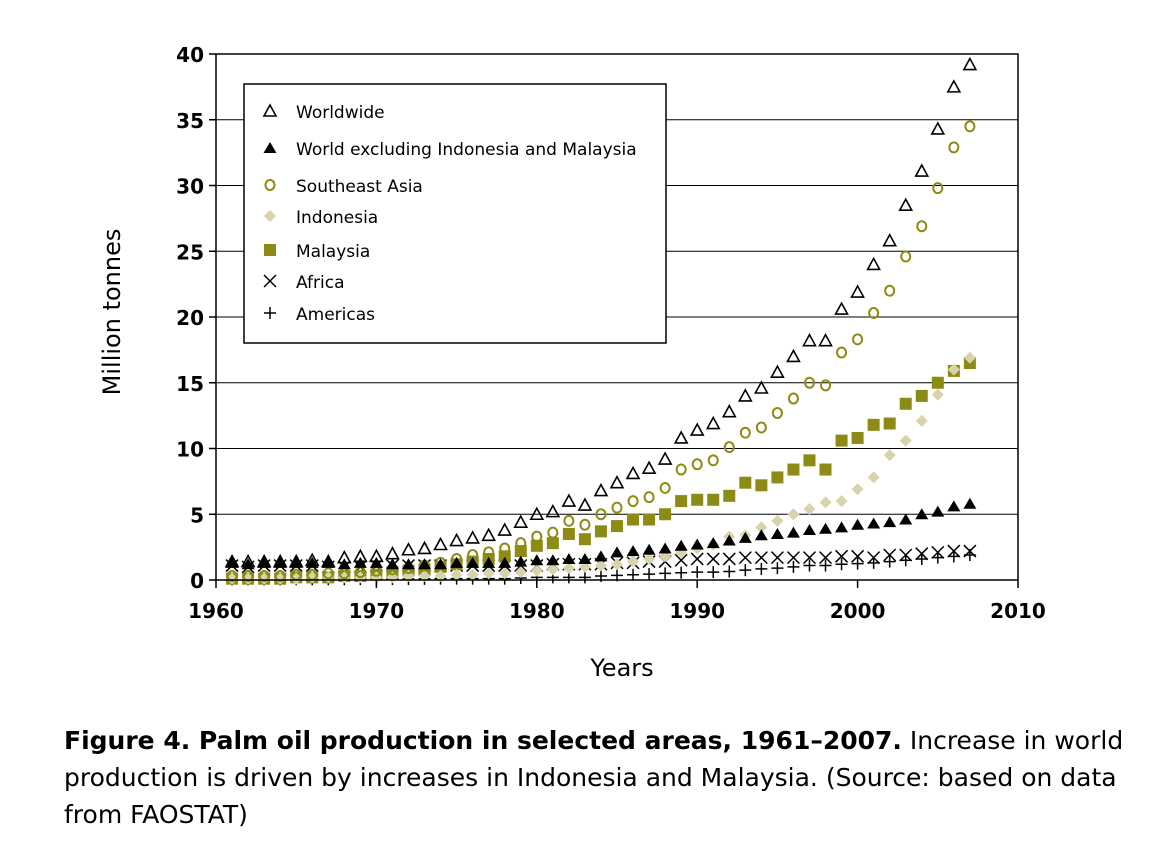  What do you see at coordinates (197, 515) in the screenshot?
I see `y-tick-label: 5` at bounding box center [197, 515].